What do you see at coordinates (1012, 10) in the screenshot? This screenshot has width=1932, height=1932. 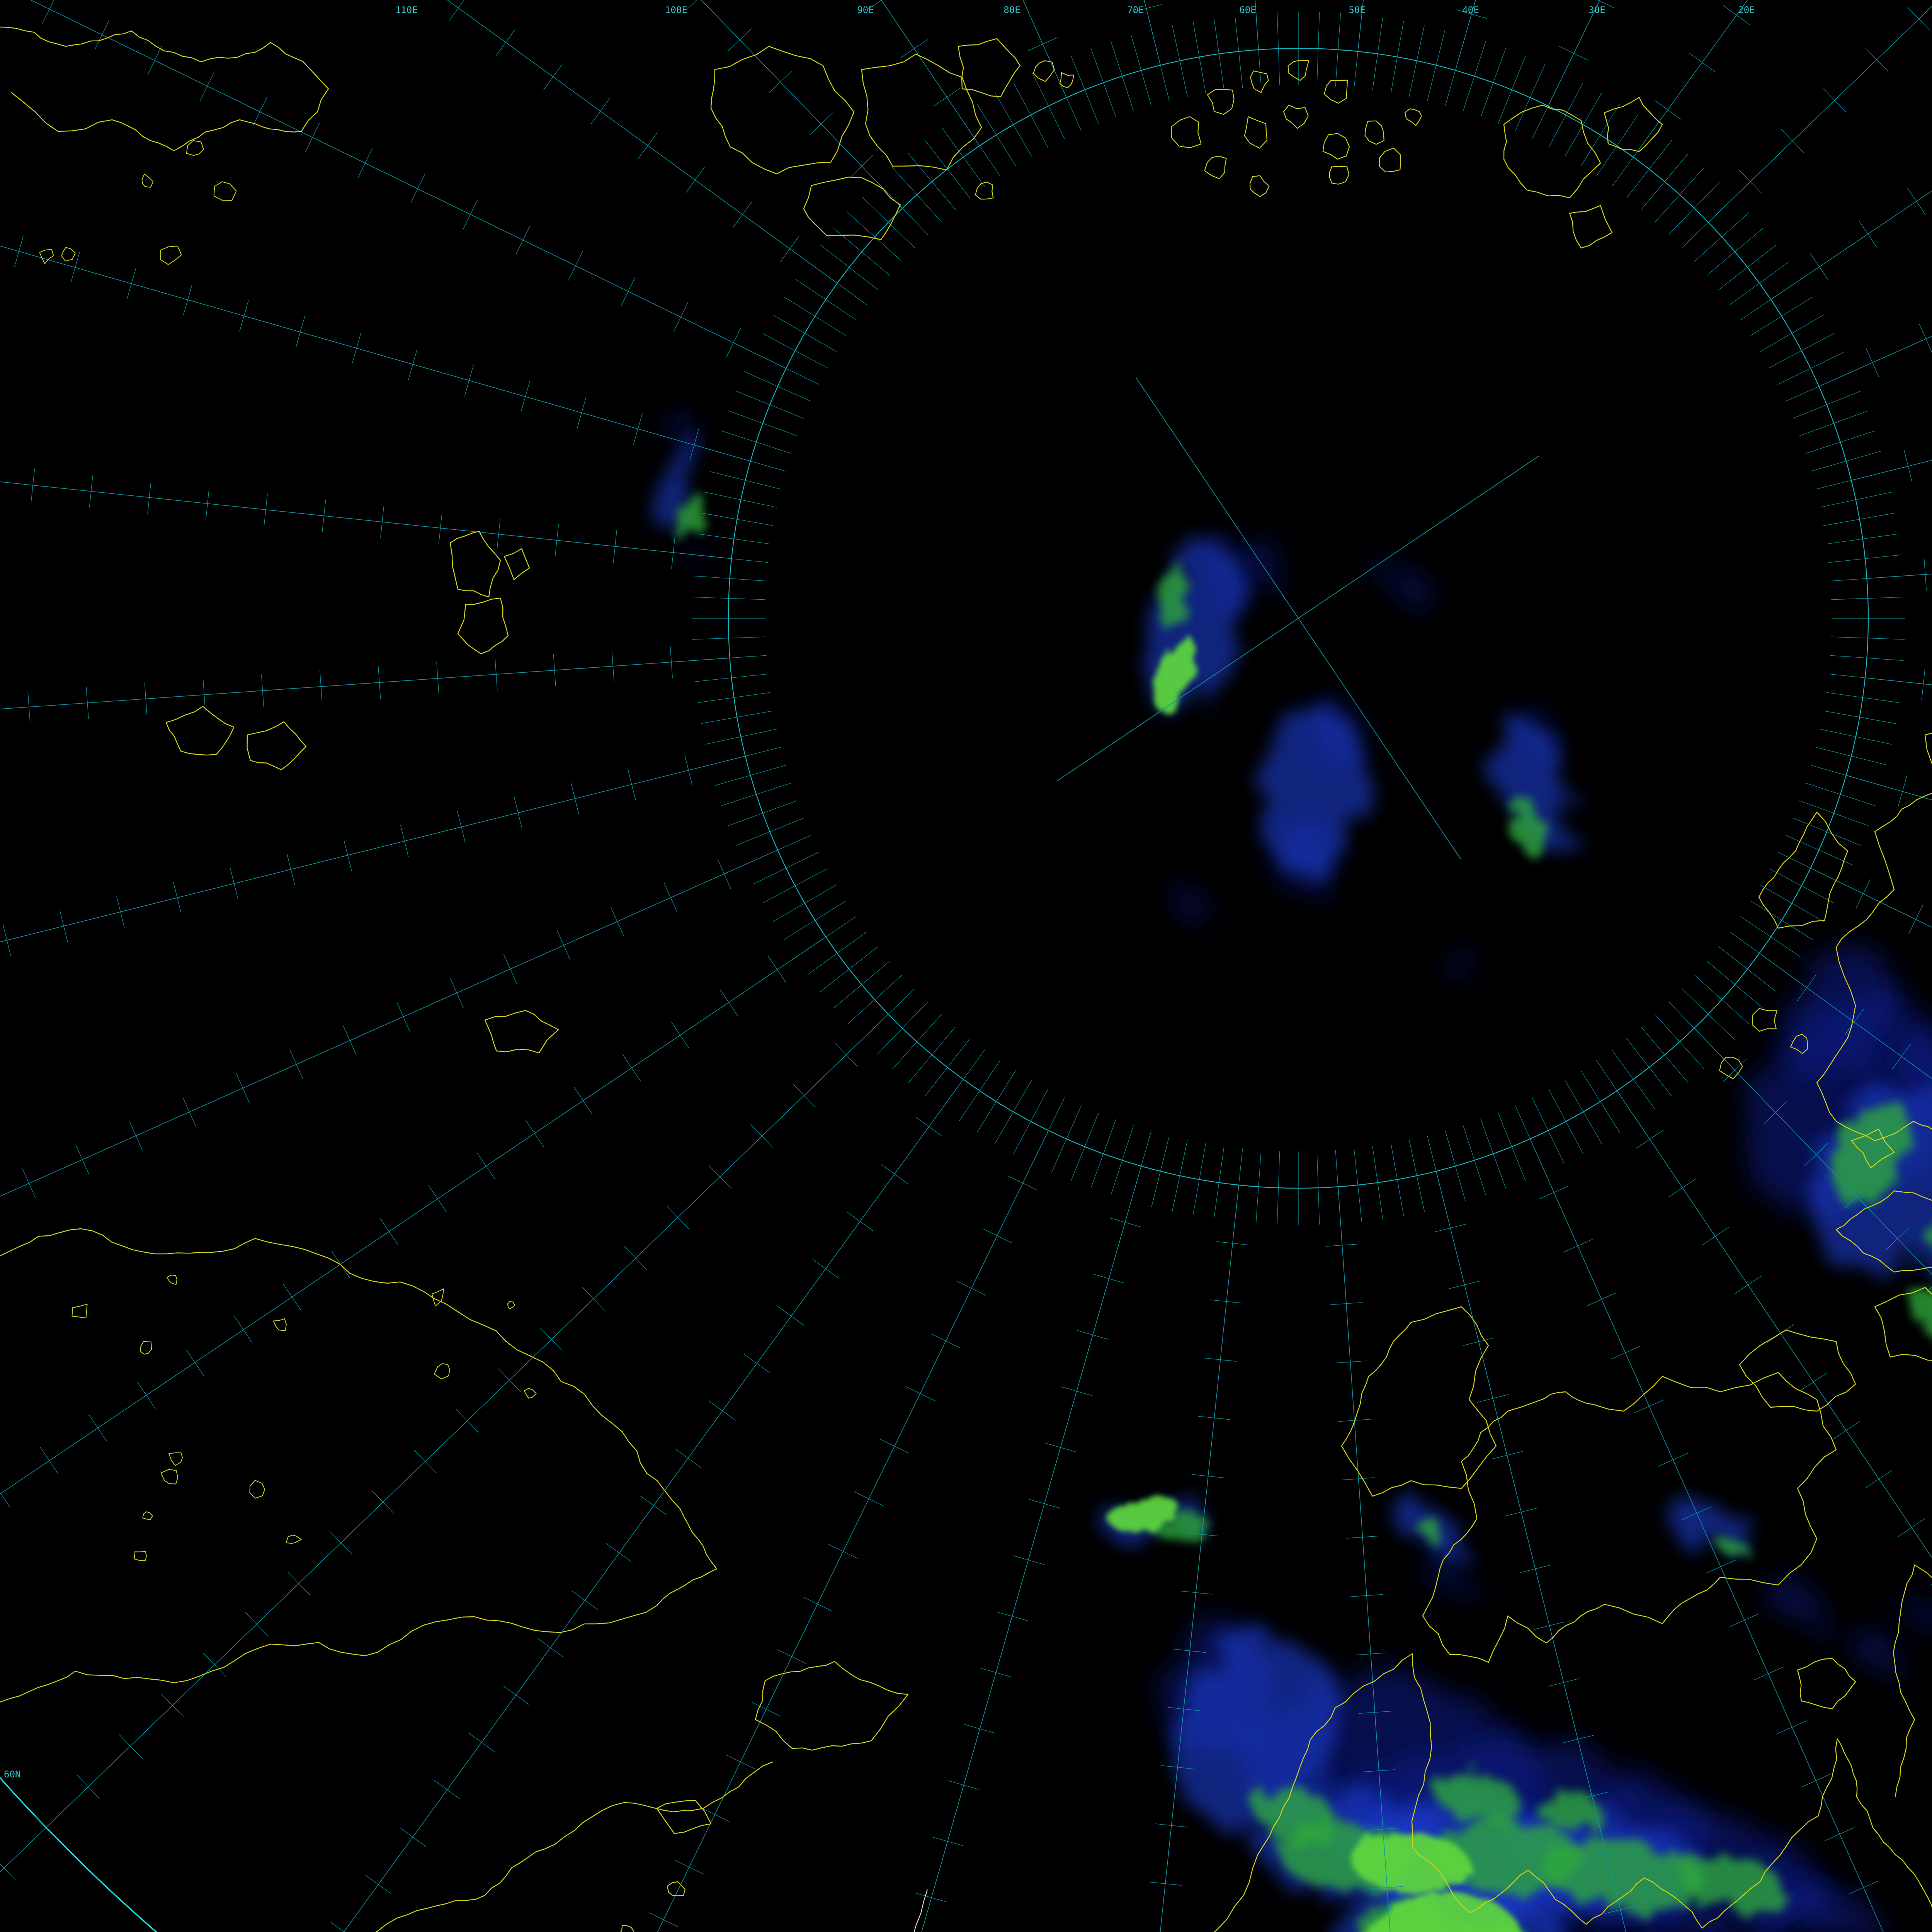 I see `graticule-label: 80E` at bounding box center [1012, 10].